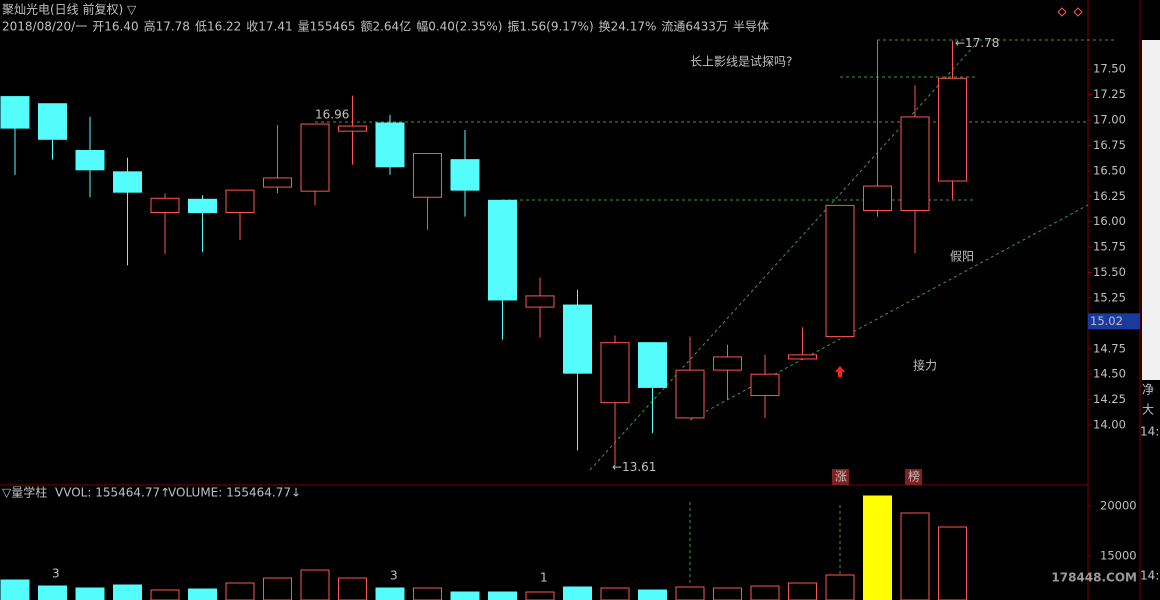 The height and width of the screenshot is (600, 1160). I want to click on y-tick-label: 17.50, so click(1109, 69).